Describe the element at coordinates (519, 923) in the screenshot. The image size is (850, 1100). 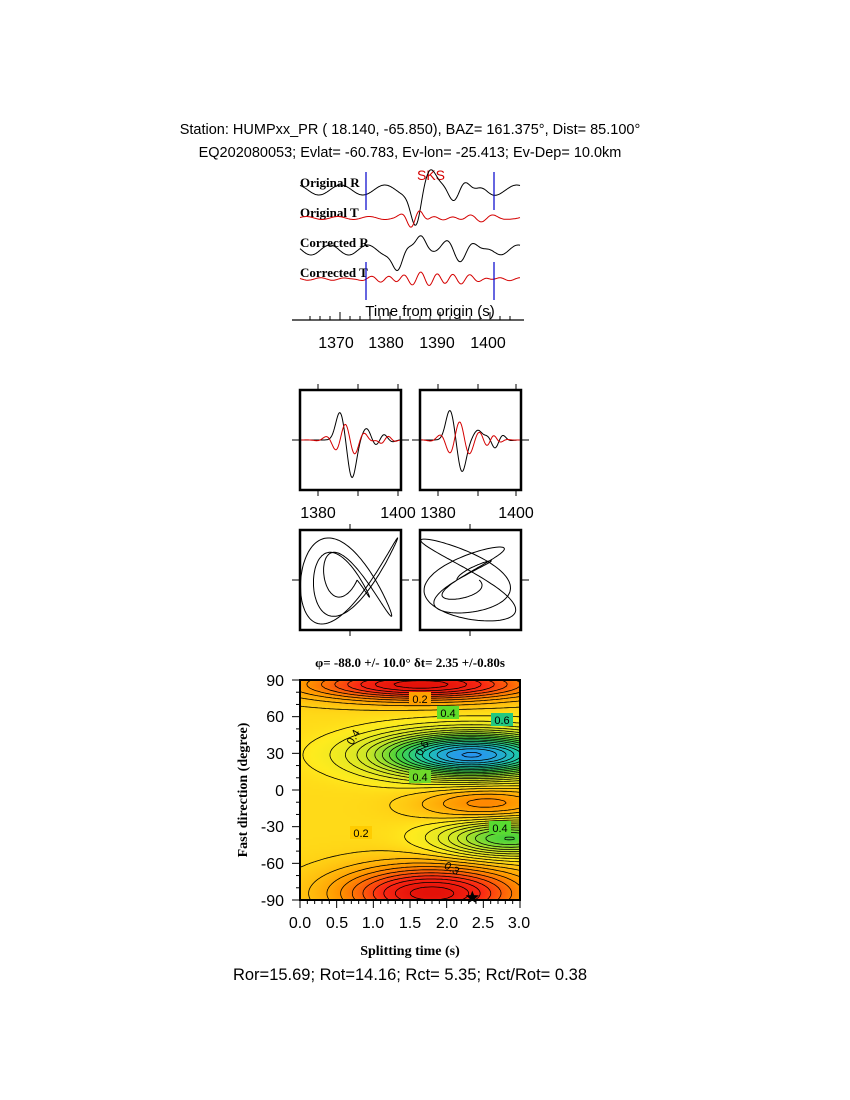
I see `x-tick-label: 3.0` at that location.